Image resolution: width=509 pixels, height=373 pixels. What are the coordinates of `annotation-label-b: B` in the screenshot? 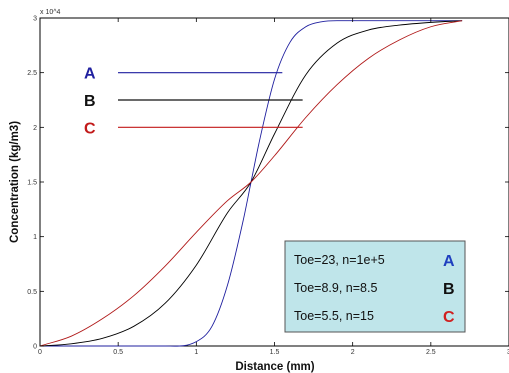 It's located at (90, 101).